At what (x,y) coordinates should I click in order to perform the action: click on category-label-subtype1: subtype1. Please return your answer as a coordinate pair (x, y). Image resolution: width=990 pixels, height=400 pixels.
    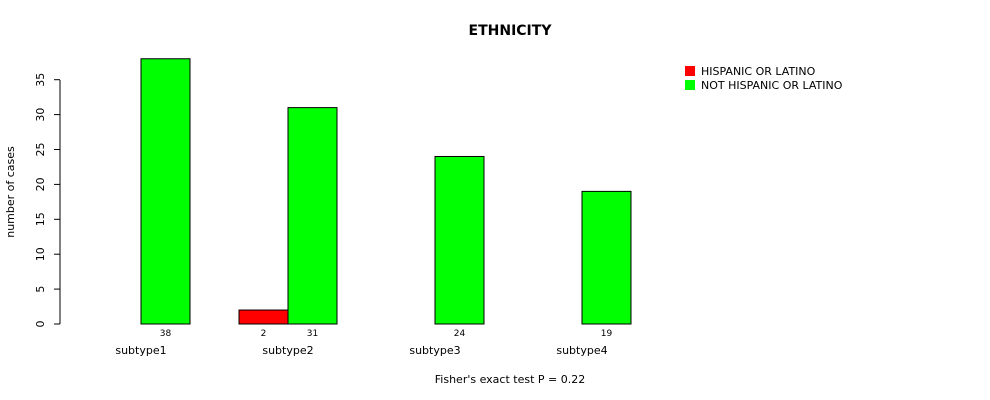
    Looking at the image, I should click on (140, 350).